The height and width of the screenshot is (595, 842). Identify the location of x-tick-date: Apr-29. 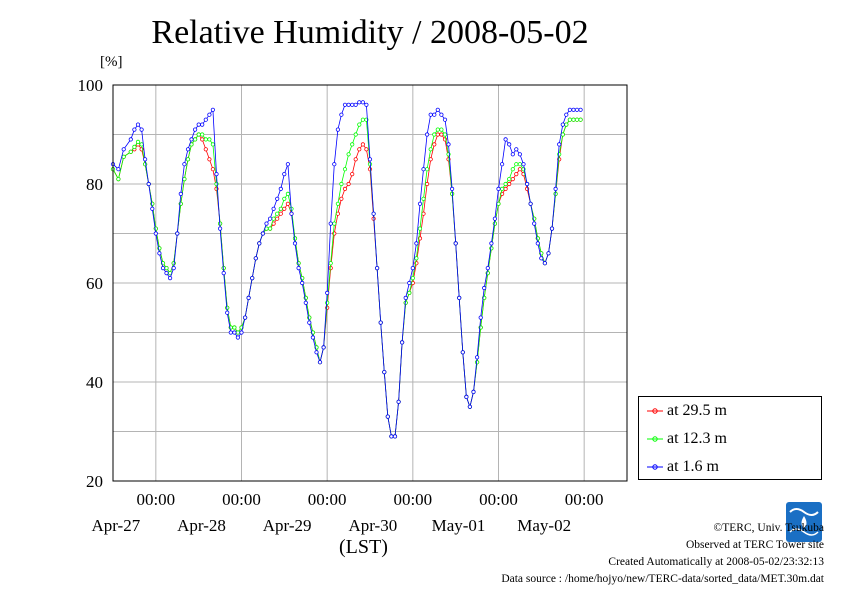
(287, 525).